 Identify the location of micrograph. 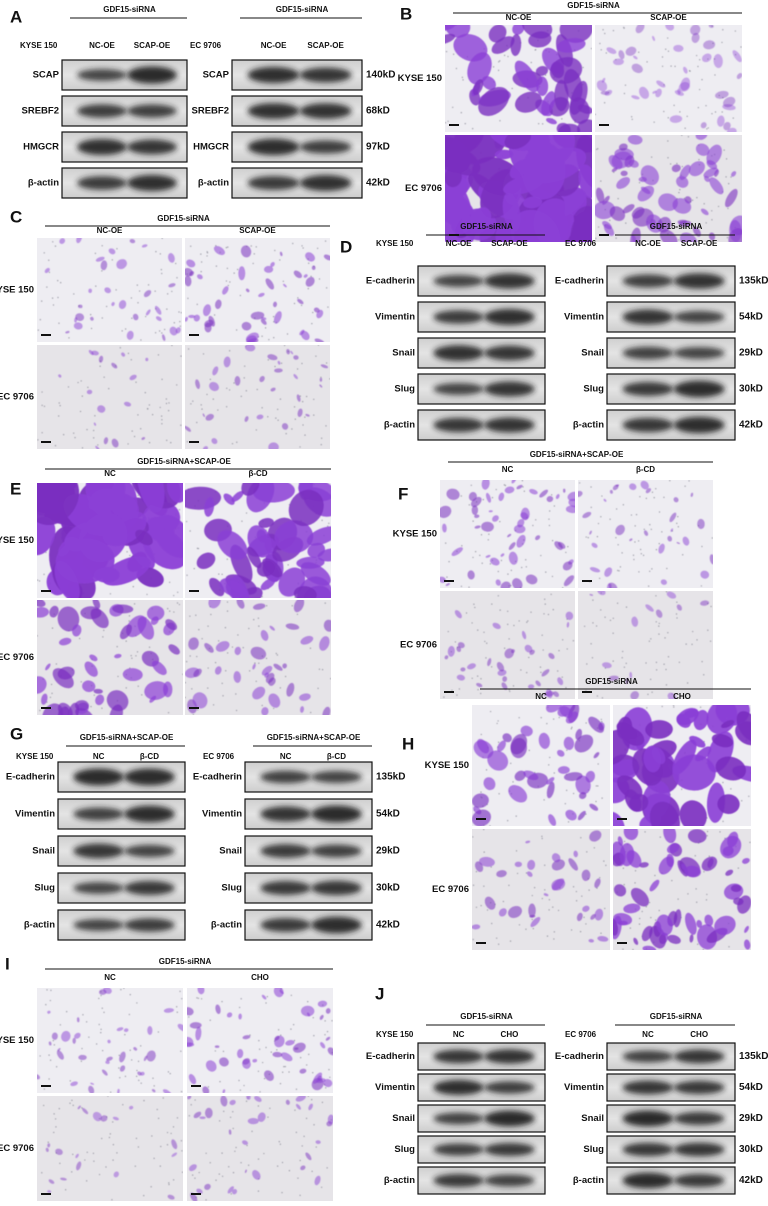
(507, 534).